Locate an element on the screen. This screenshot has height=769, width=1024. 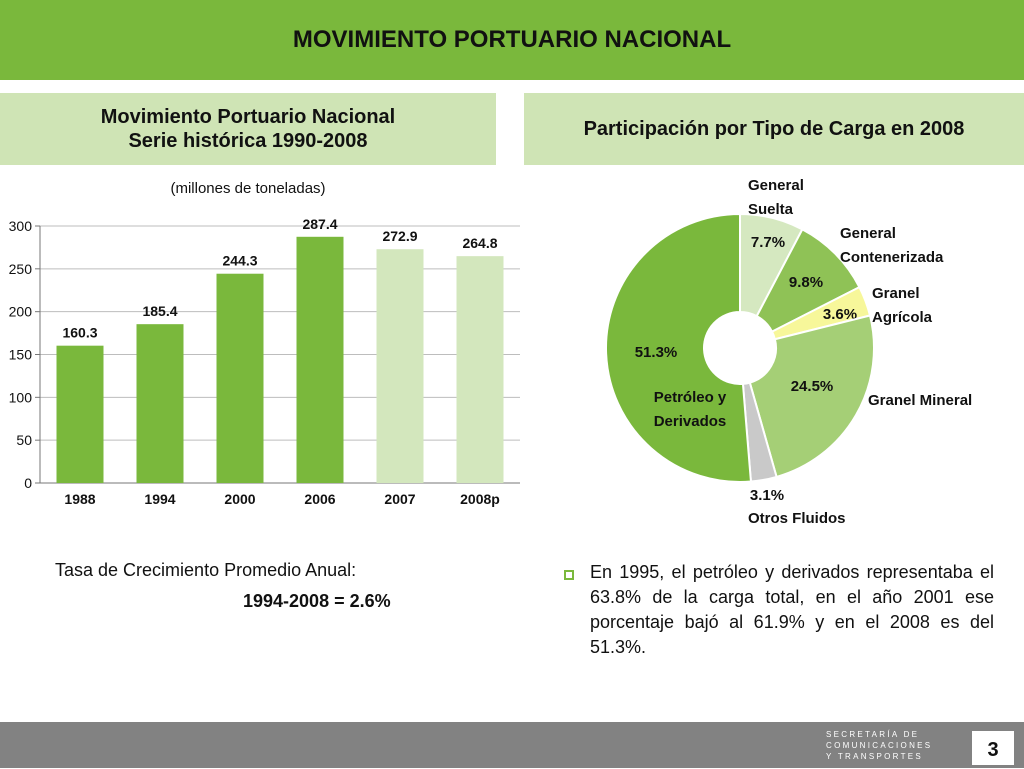
bar-value-label: 160.3 is located at coordinates (79, 333).